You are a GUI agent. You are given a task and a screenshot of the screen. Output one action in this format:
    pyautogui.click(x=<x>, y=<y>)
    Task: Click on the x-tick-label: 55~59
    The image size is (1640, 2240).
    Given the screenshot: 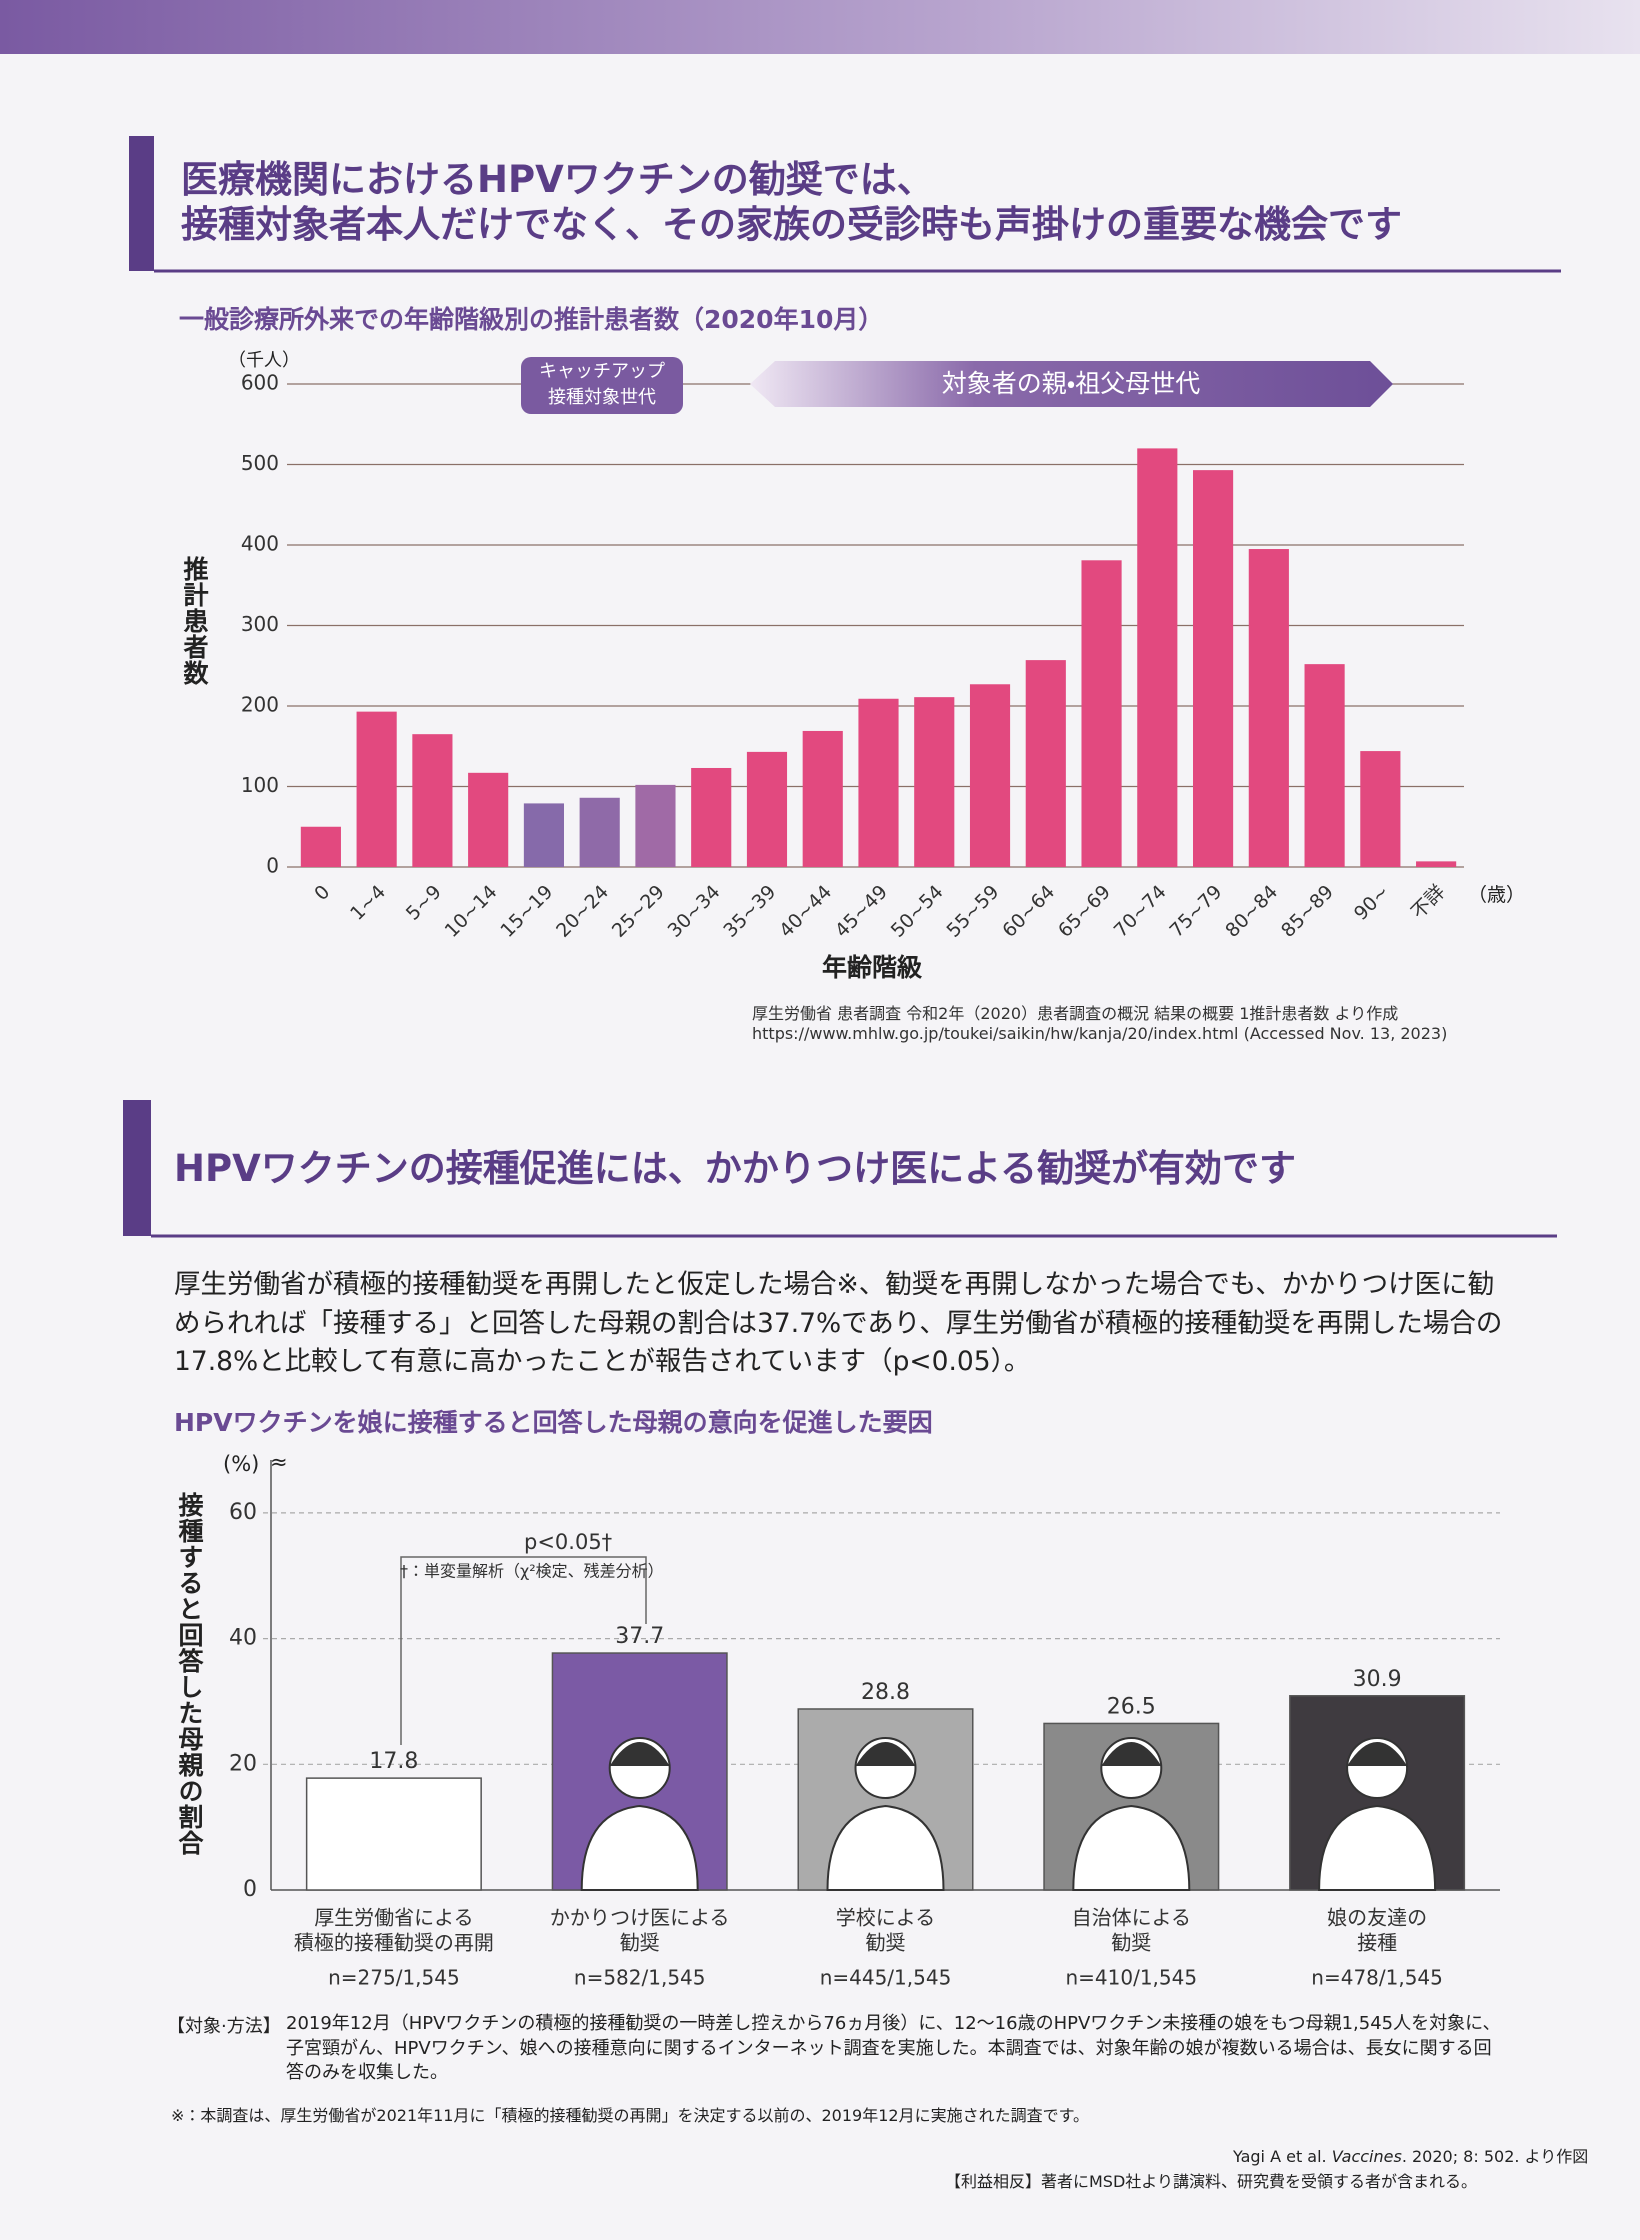 What is the action you would take?
    pyautogui.click(x=972, y=911)
    